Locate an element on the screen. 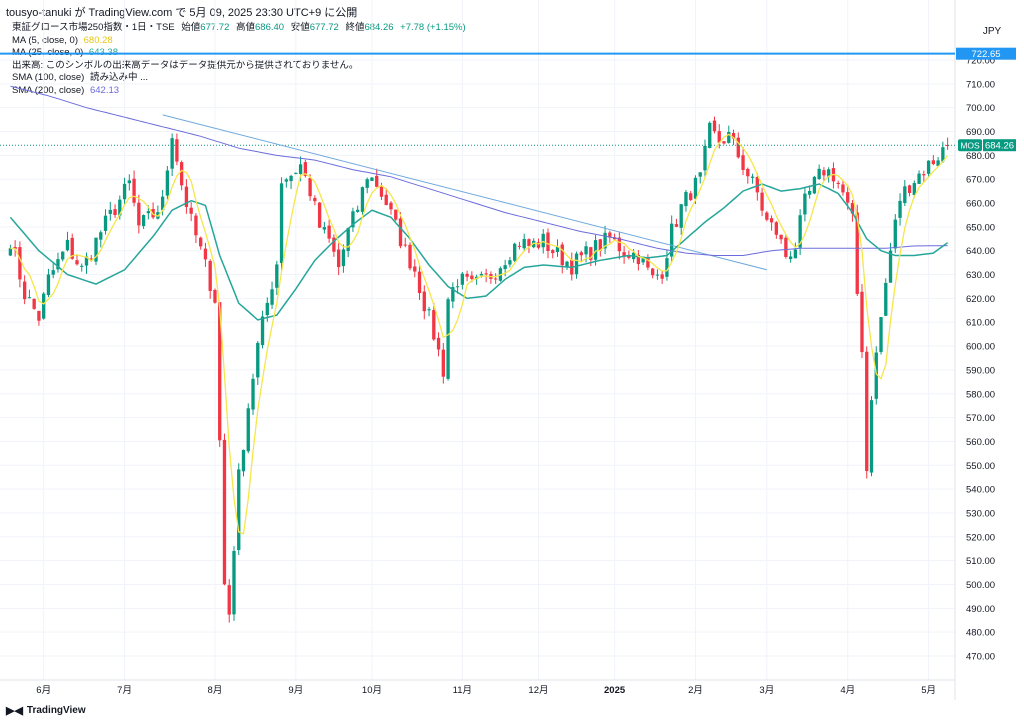 This screenshot has width=1024, height=722. volume-note: 出来高: このシンボルの出来高データはデータ提供元から提供されておりません。 is located at coordinates (185, 65).